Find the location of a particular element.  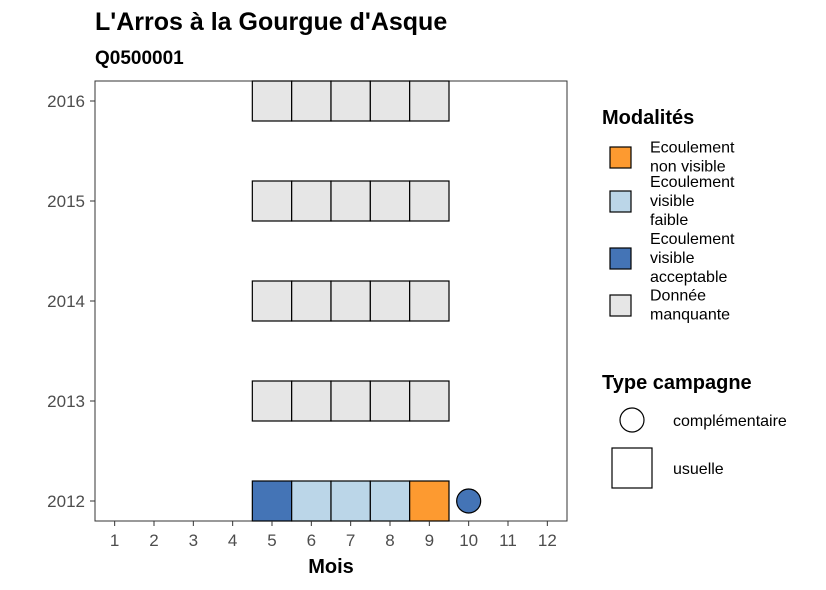

chart-title: L'Arros à la Gourgue d'Asque is located at coordinates (271, 22).